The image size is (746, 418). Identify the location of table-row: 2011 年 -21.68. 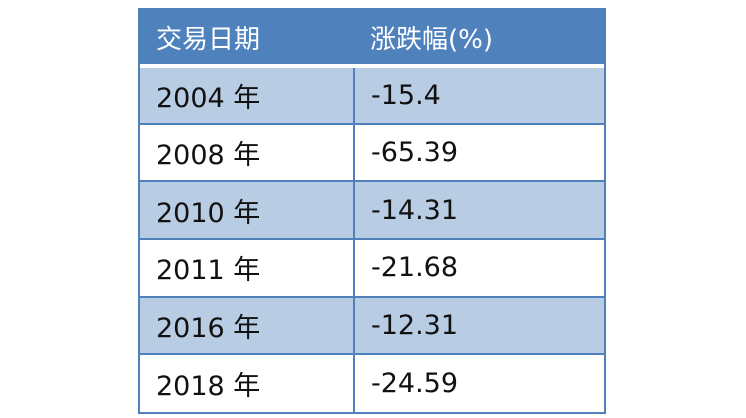
(372, 267).